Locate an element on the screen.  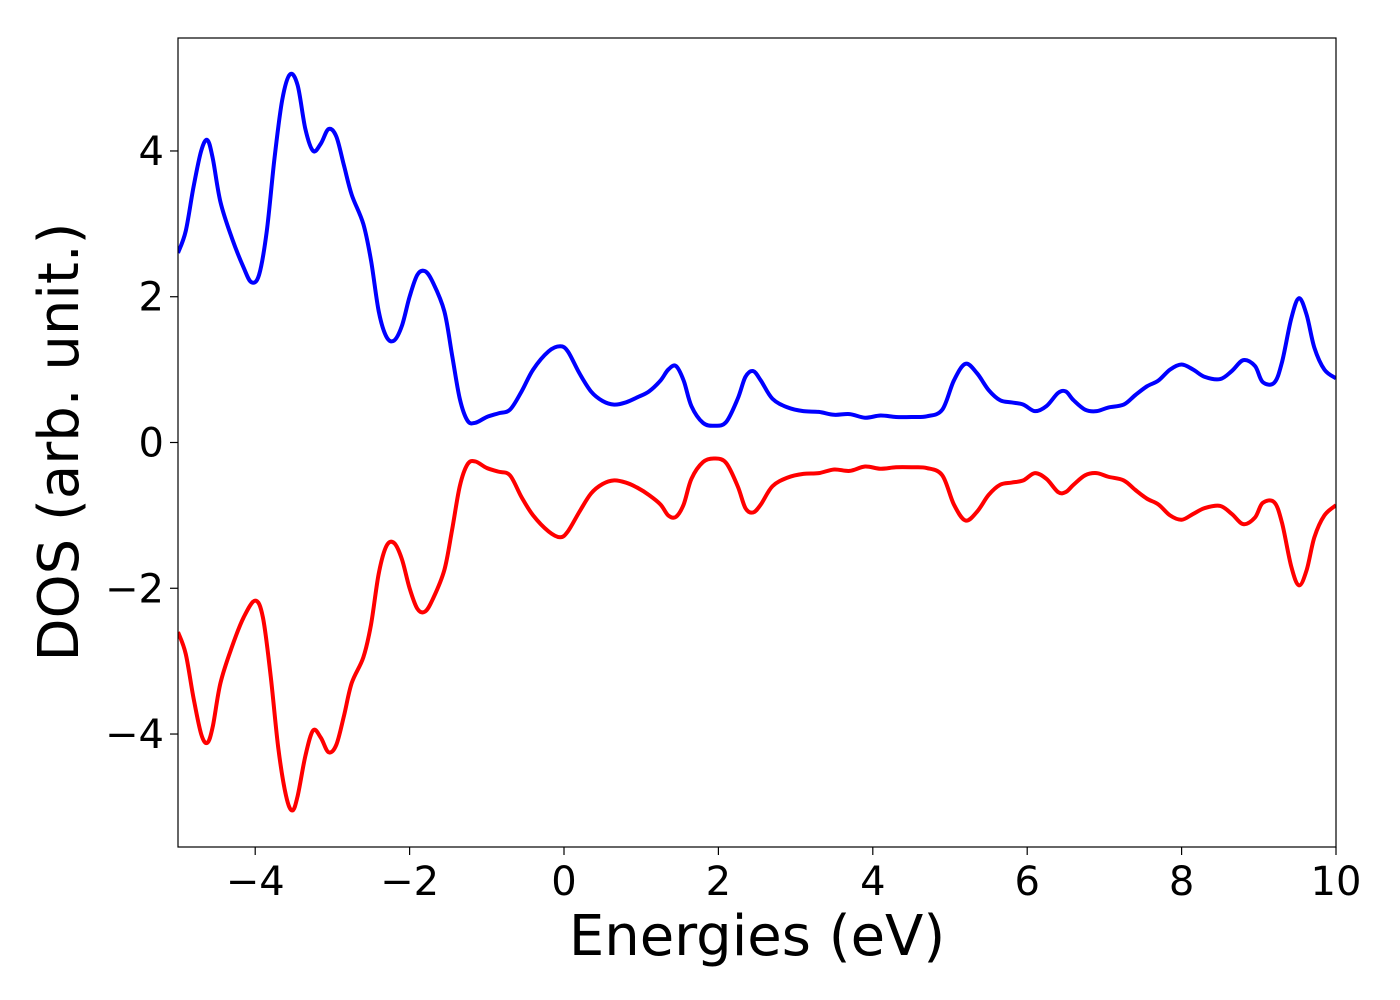
y-tick-label: −2 is located at coordinates (134, 589).